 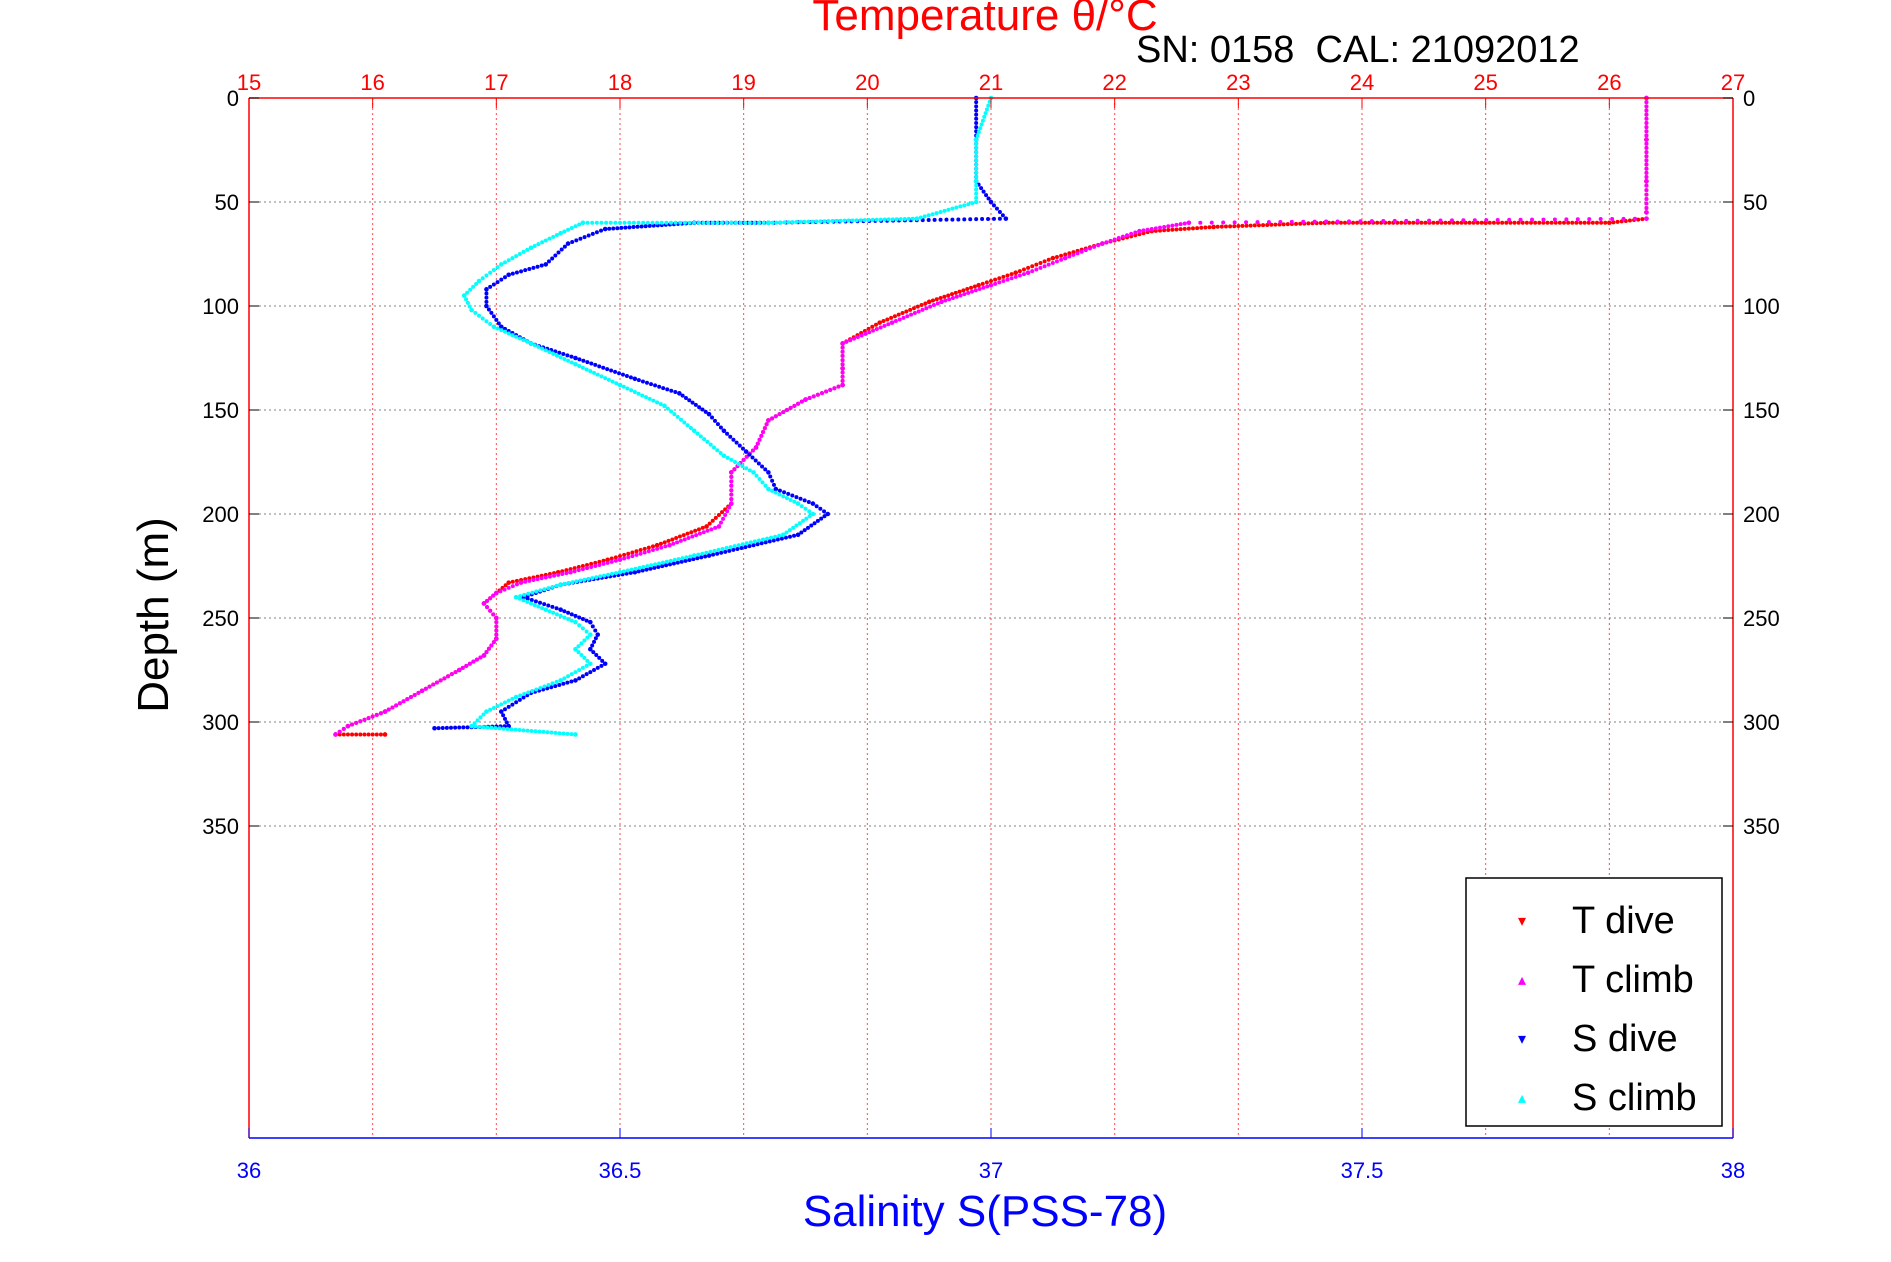 I want to click on legend-marker-s-dive: ▾, so click(x=1522, y=1039).